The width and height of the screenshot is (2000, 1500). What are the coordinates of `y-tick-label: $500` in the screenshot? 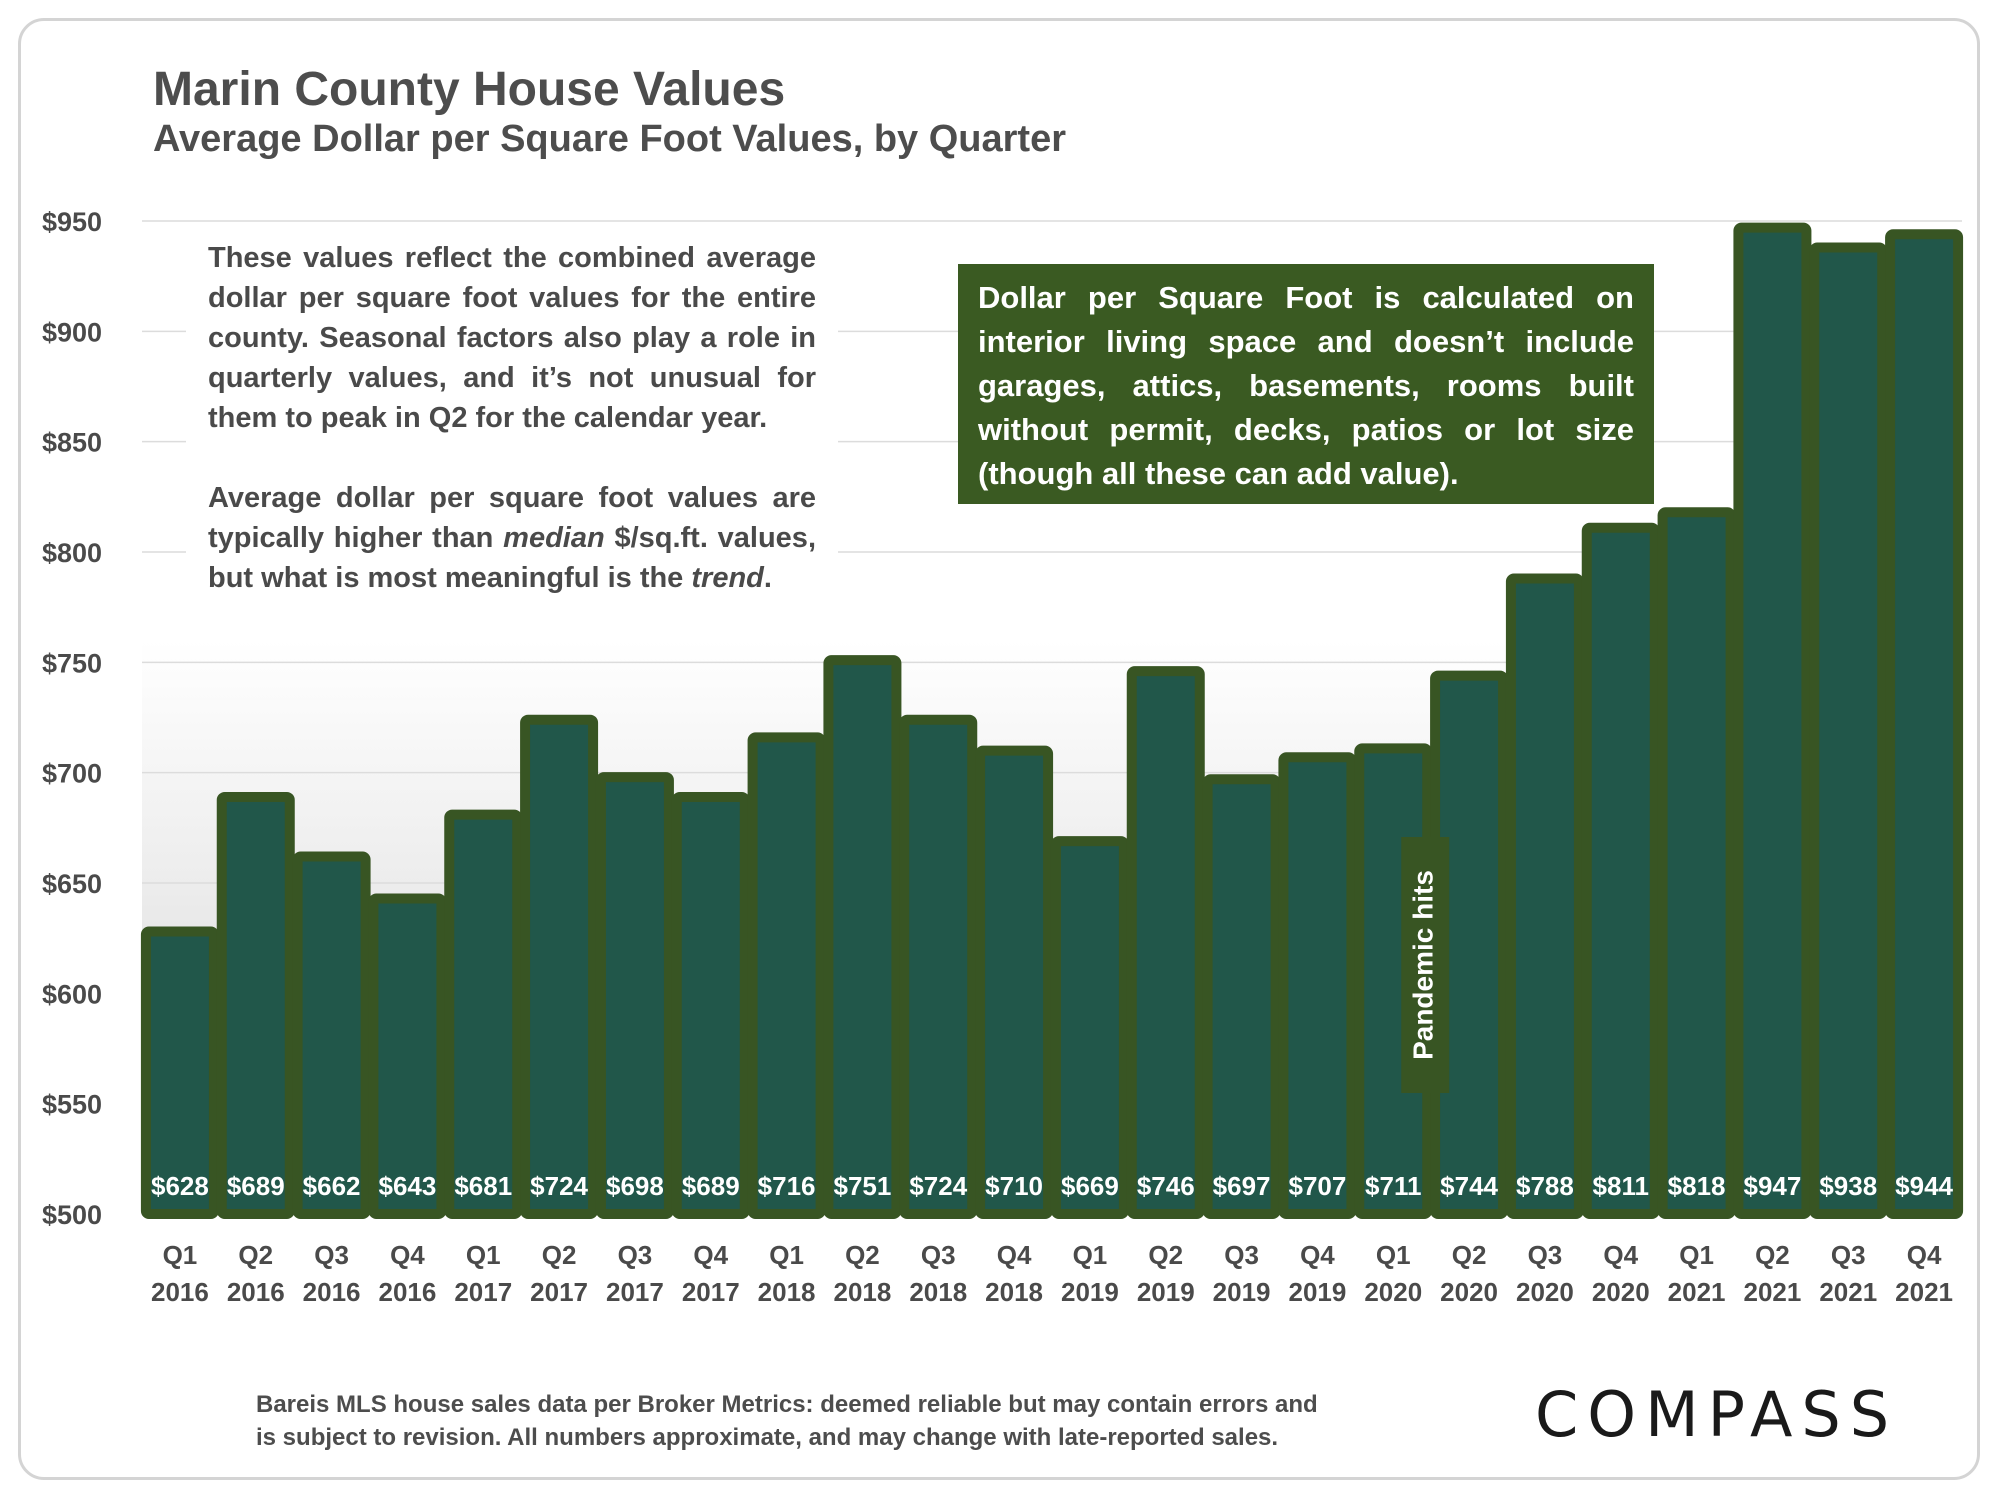 It's located at (72, 1215).